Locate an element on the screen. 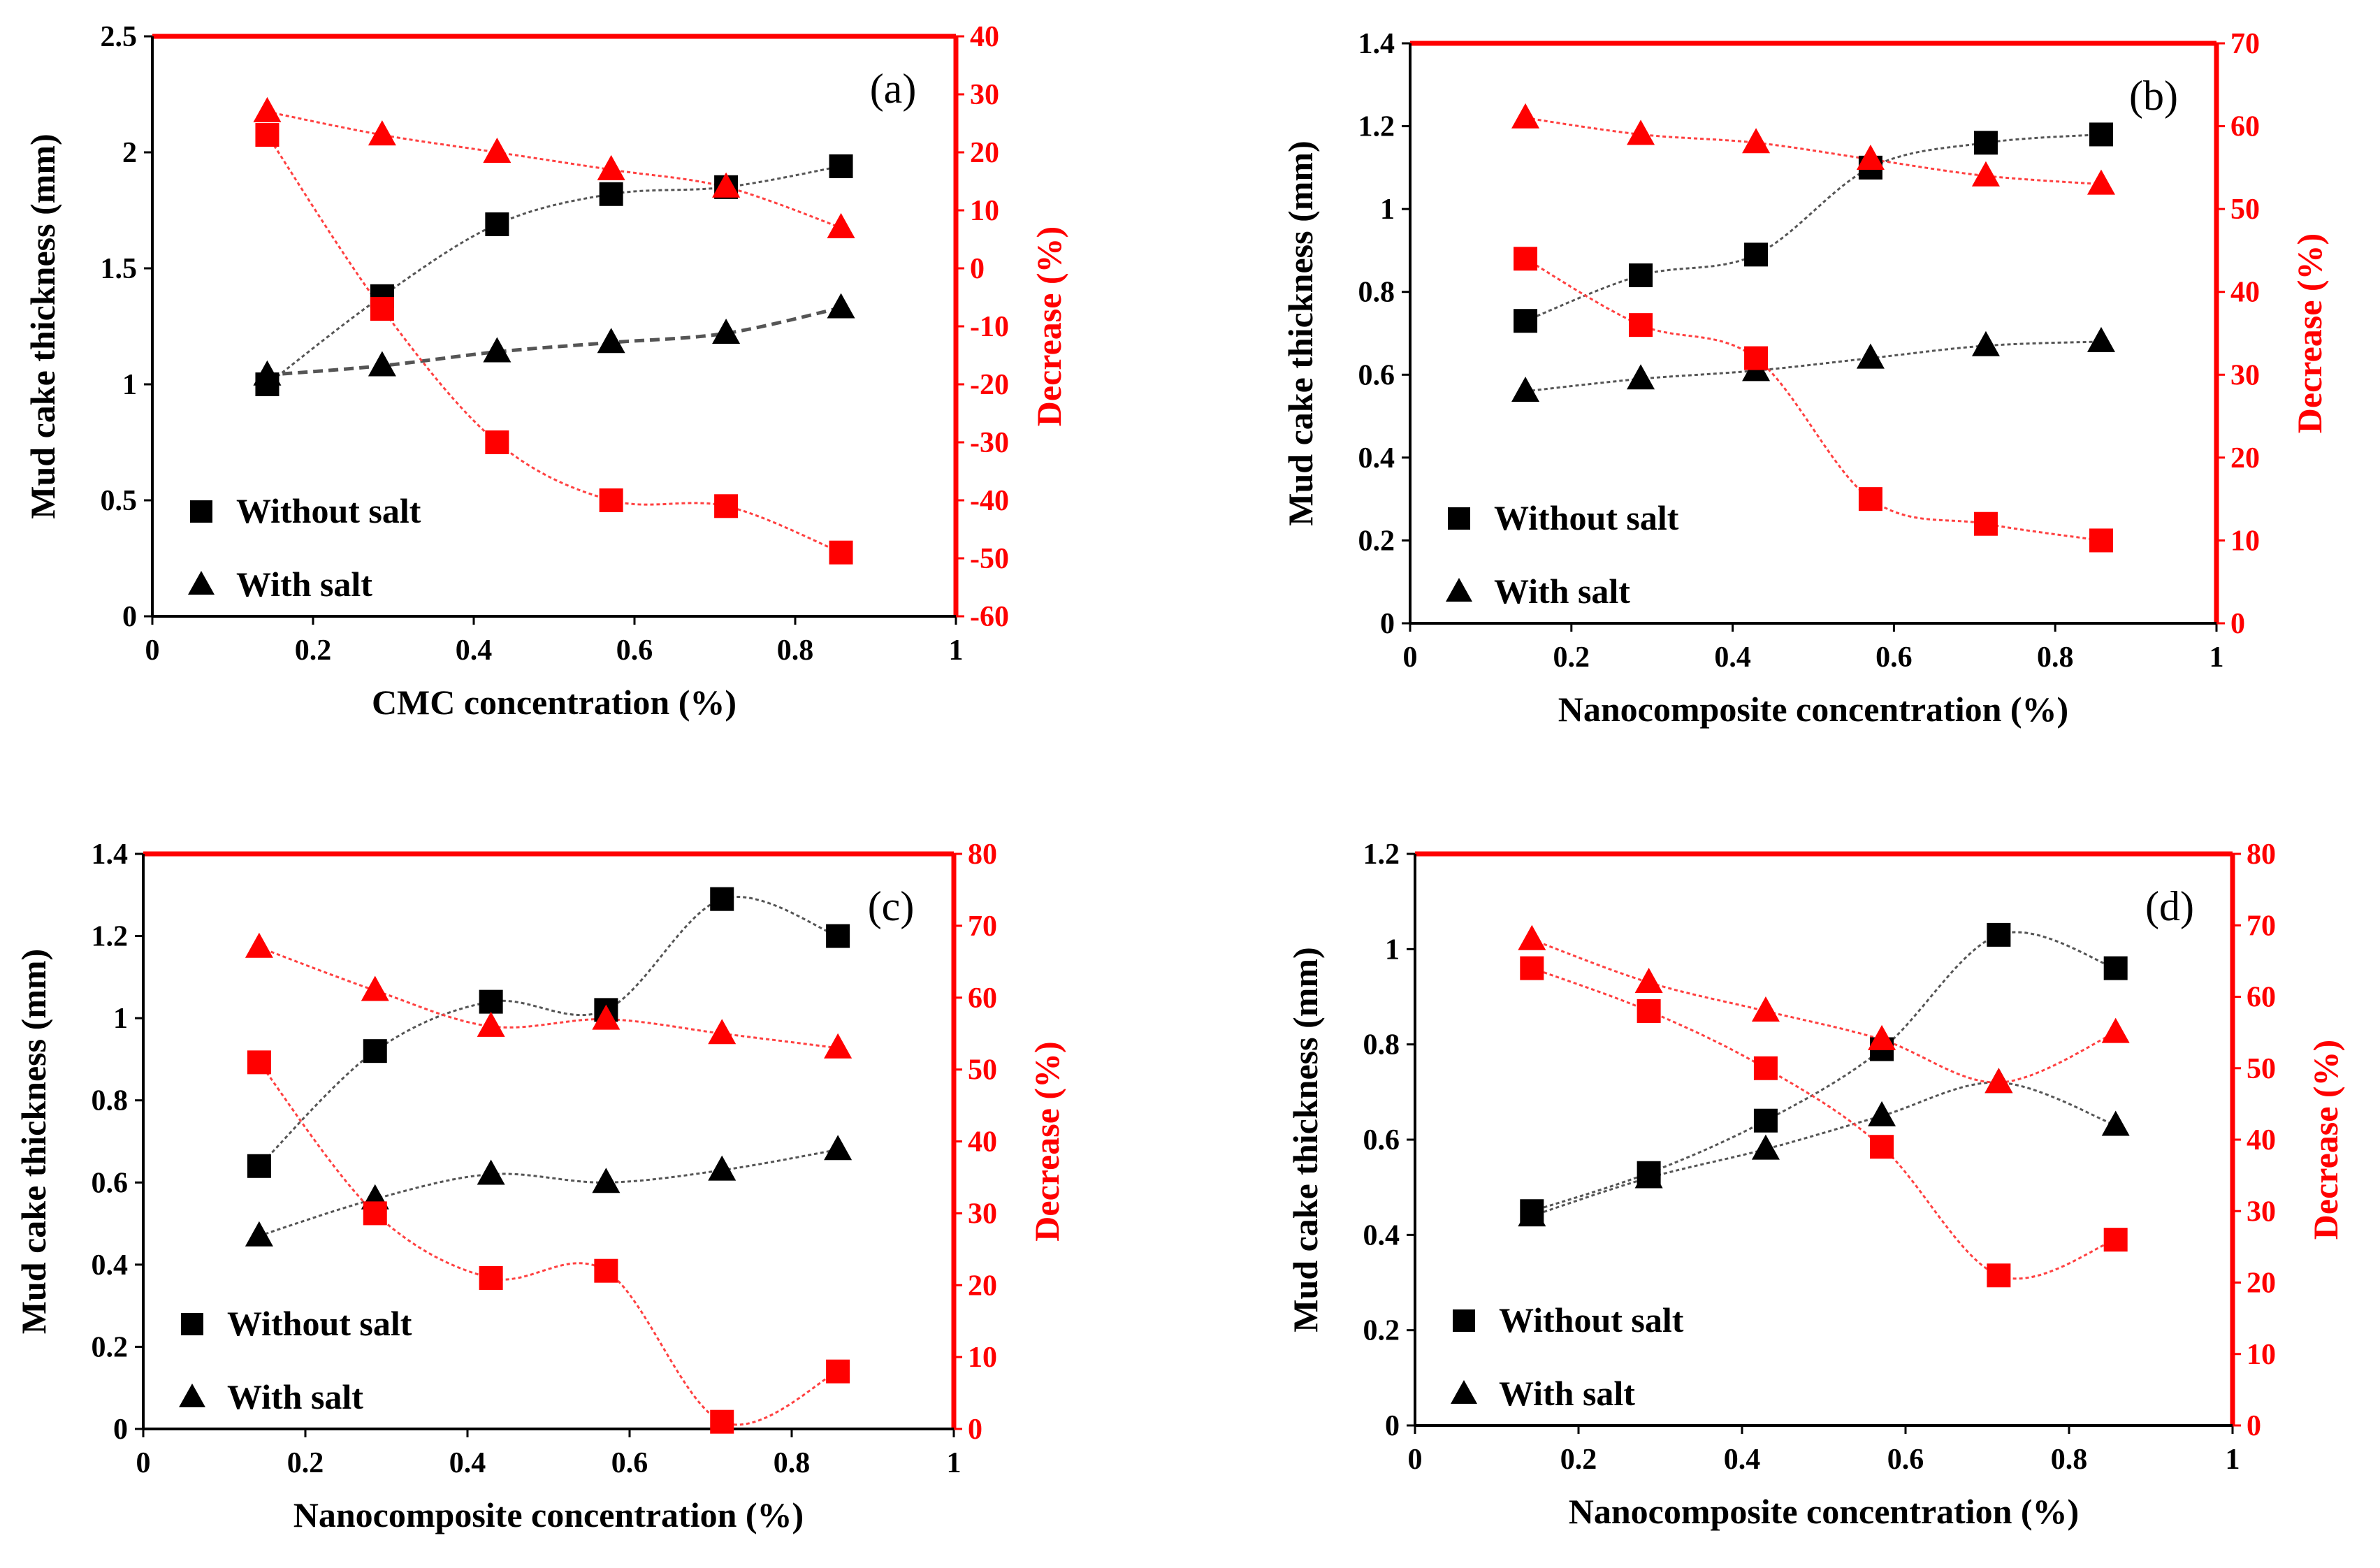  panel-label: (d) is located at coordinates (2169, 906).